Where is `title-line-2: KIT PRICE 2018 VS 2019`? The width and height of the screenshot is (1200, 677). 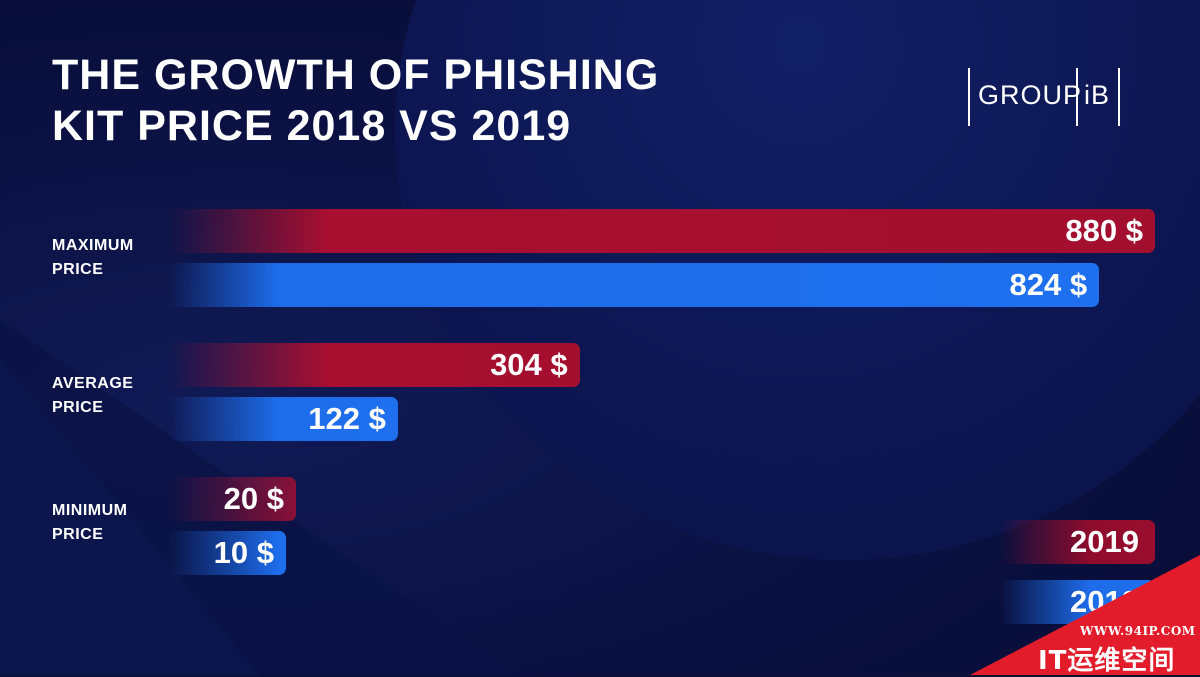 title-line-2: KIT PRICE 2018 VS 2019 is located at coordinates (312, 126).